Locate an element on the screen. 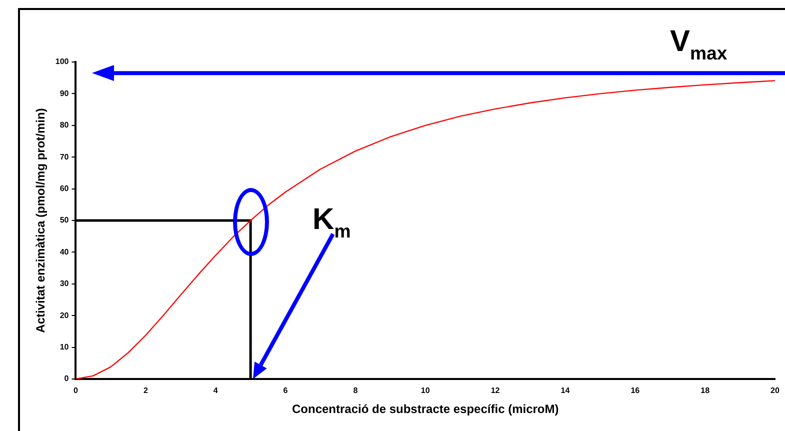 This screenshot has width=785, height=431. y-tick-label: 70 is located at coordinates (65, 157).